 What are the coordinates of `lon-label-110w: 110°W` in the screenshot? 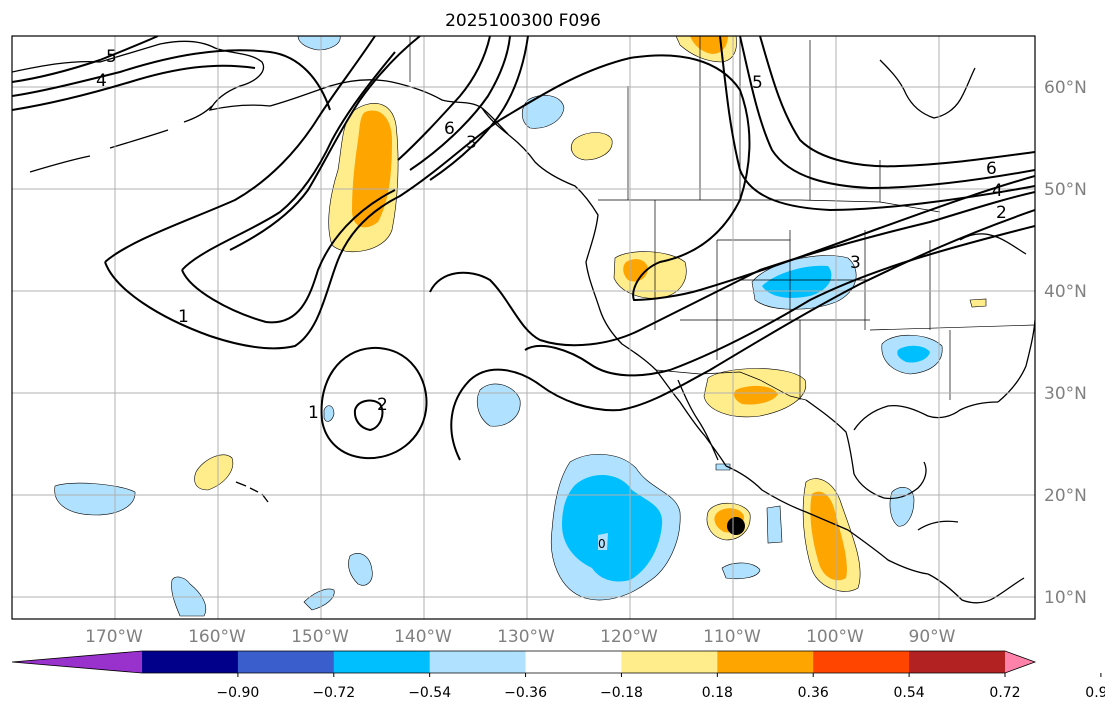 It's located at (732, 637).